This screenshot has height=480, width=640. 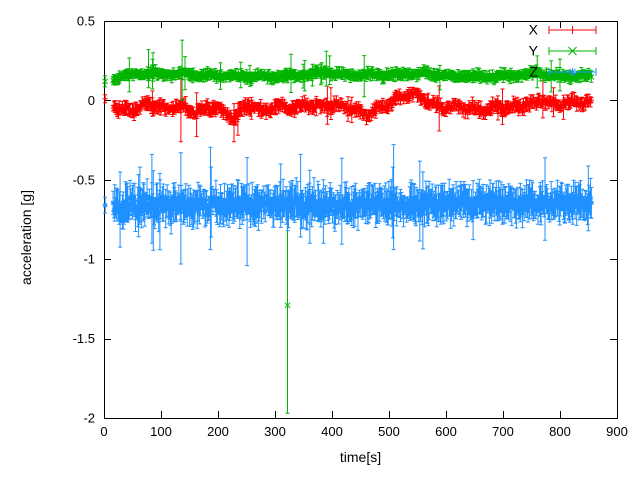 I want to click on x-tick-label: 700, so click(x=503, y=431).